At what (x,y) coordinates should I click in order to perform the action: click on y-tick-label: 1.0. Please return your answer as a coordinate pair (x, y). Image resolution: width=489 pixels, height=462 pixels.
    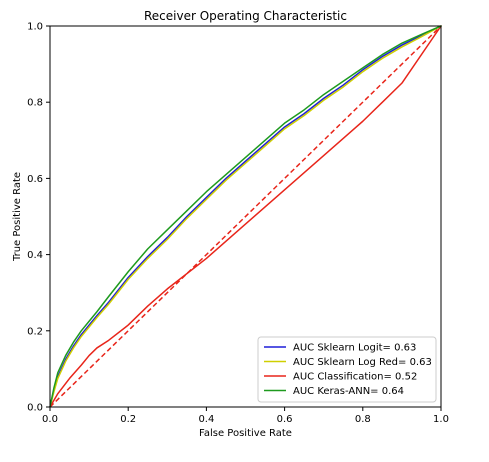
    Looking at the image, I should click on (35, 27).